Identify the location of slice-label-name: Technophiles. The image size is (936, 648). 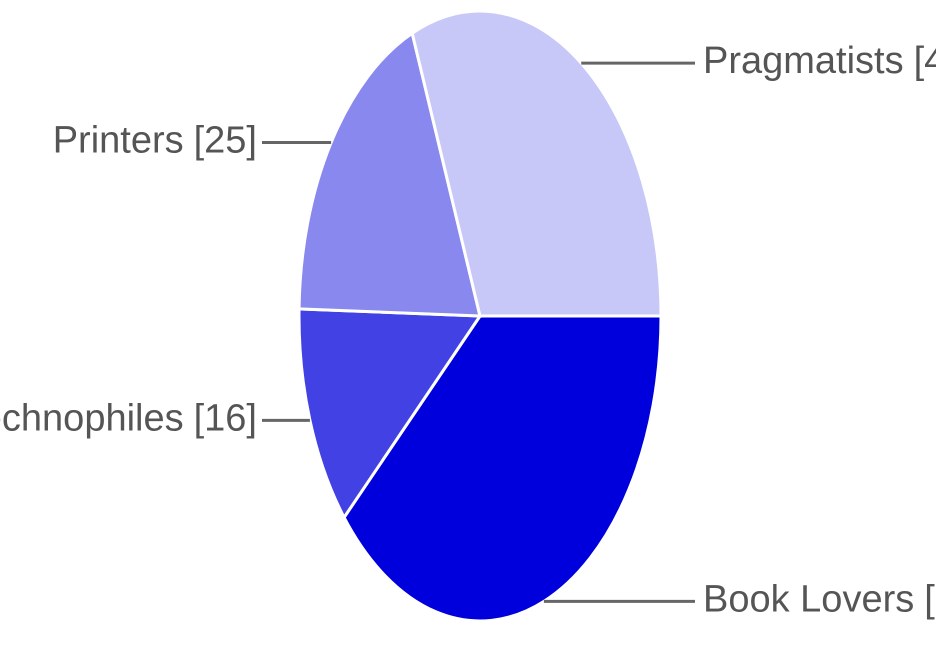
(92, 418).